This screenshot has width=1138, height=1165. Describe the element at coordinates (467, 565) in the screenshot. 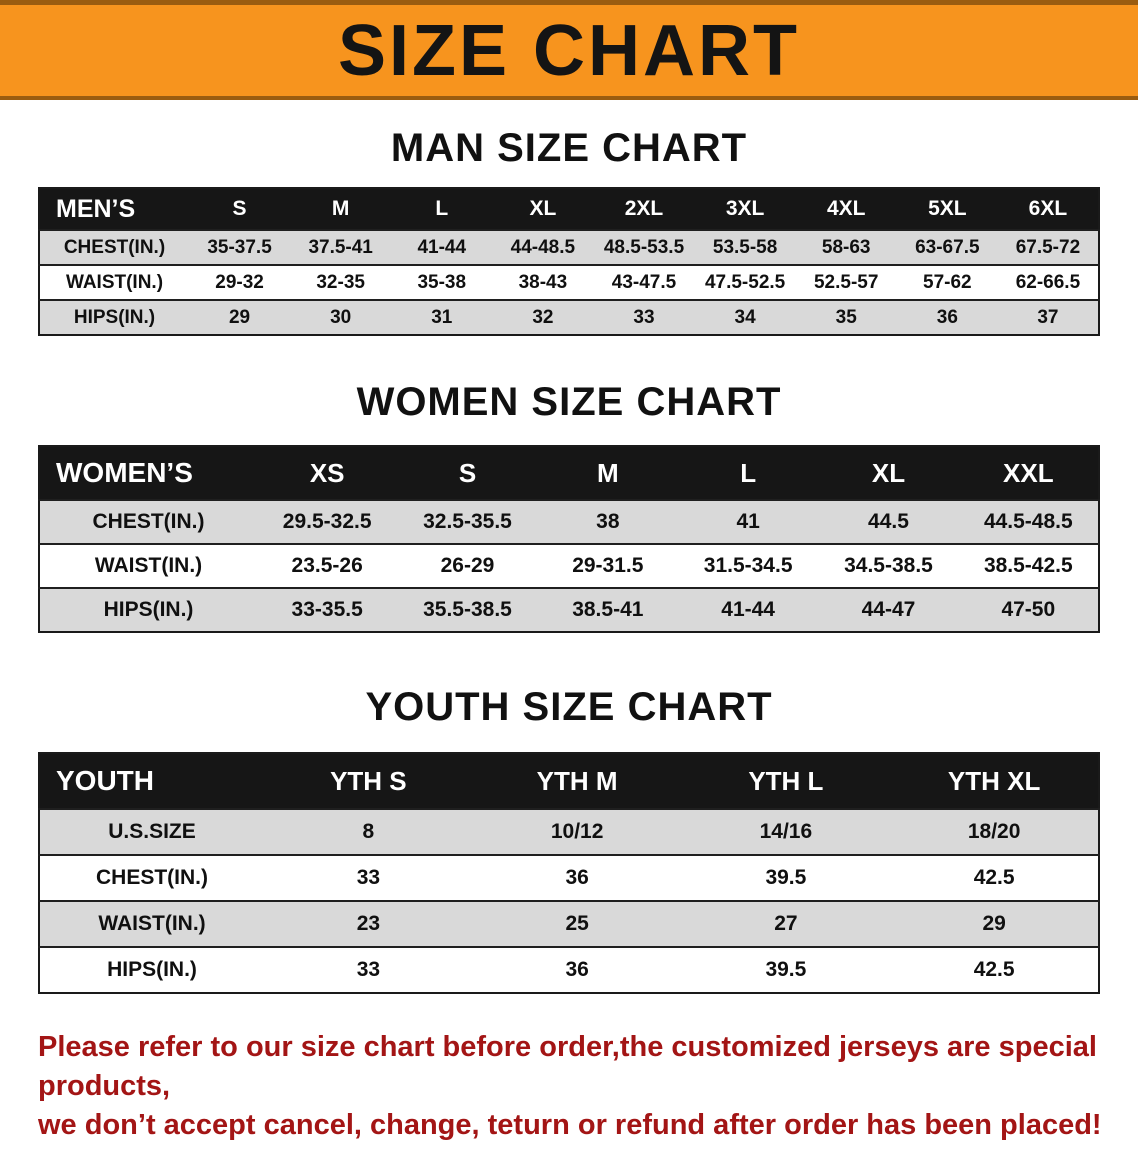

I see `measurement-cell: 26-29` at that location.